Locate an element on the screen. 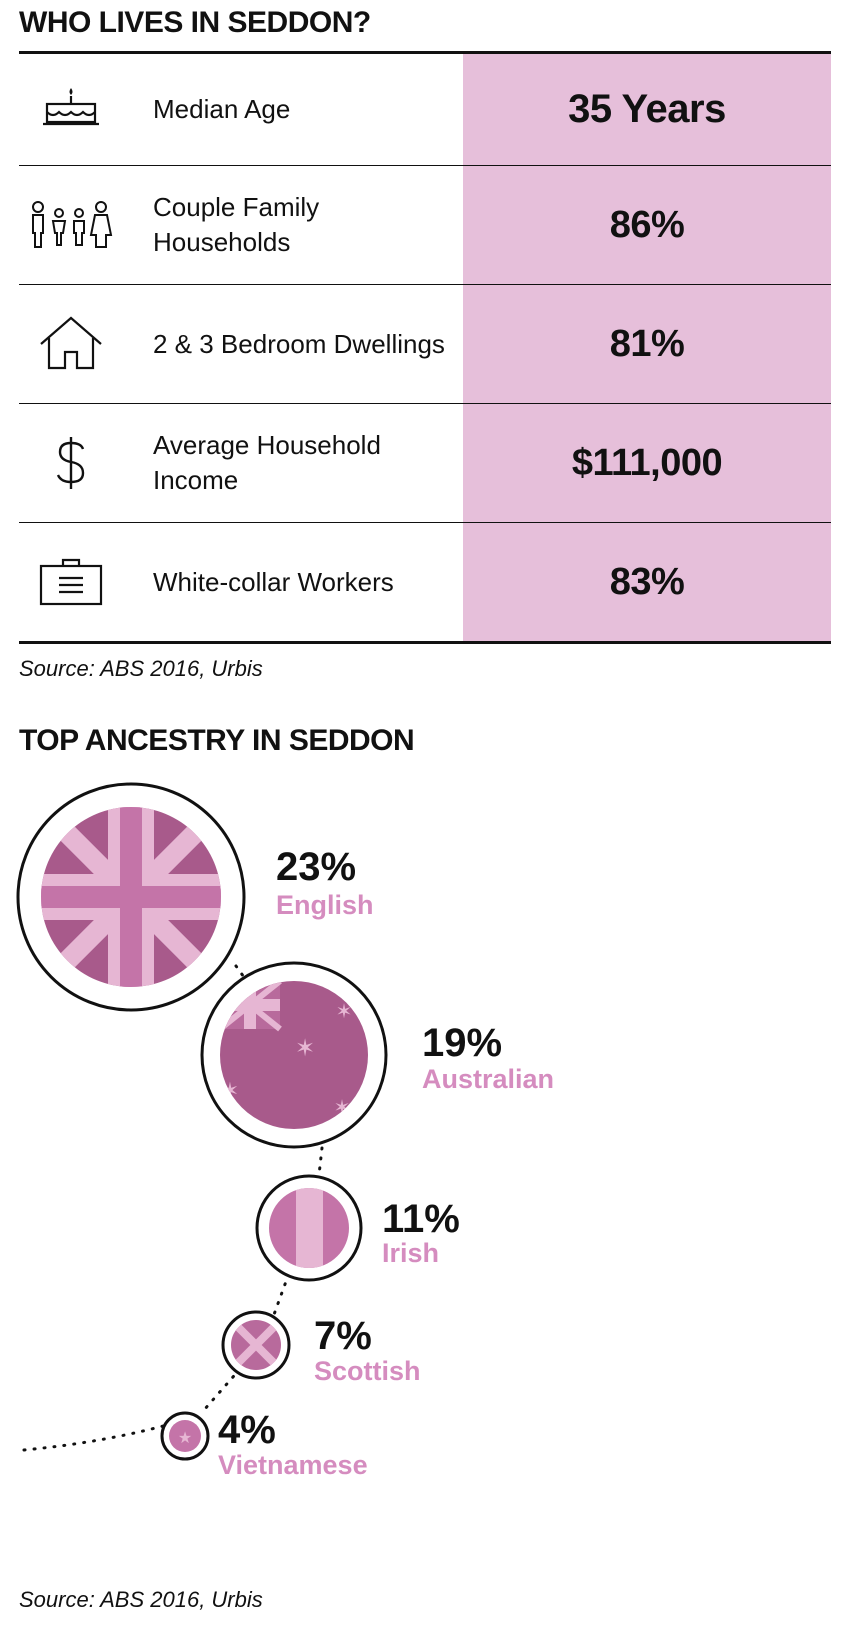  connector-dots is located at coordinates (173, 1208).